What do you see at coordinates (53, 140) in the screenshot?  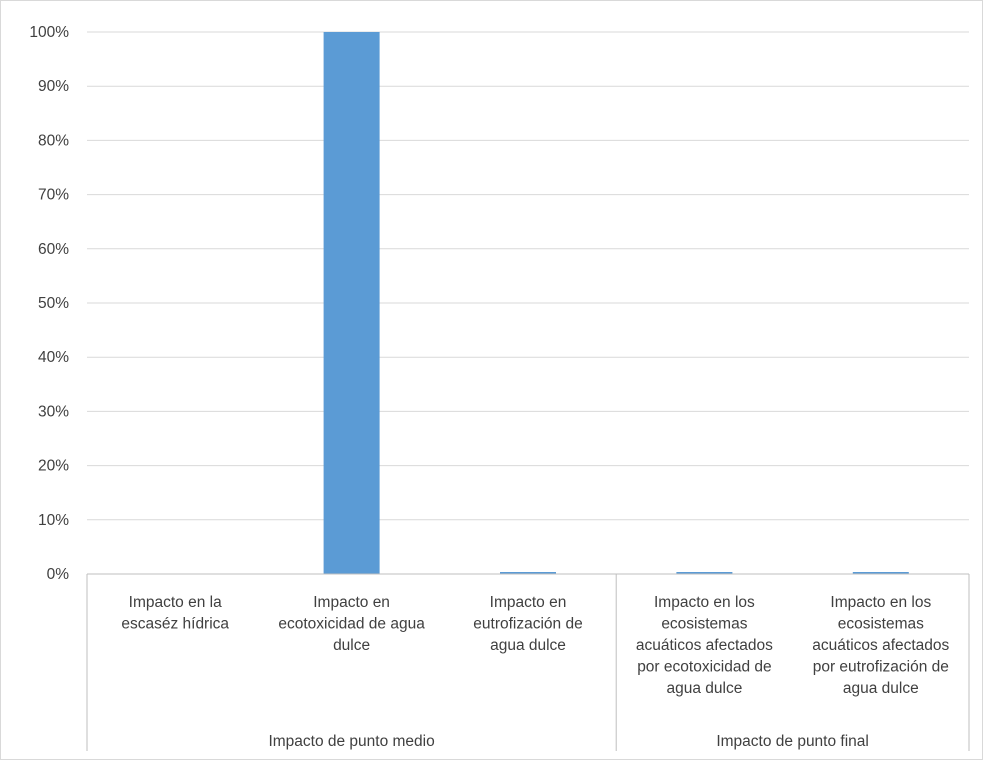 I see `y-tick-label: 80%` at bounding box center [53, 140].